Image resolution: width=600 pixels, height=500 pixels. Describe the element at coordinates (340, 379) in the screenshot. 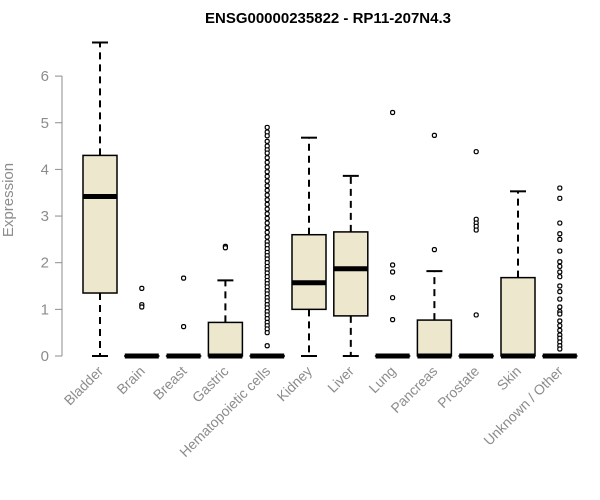

I see `x-tick-label: Liver` at that location.